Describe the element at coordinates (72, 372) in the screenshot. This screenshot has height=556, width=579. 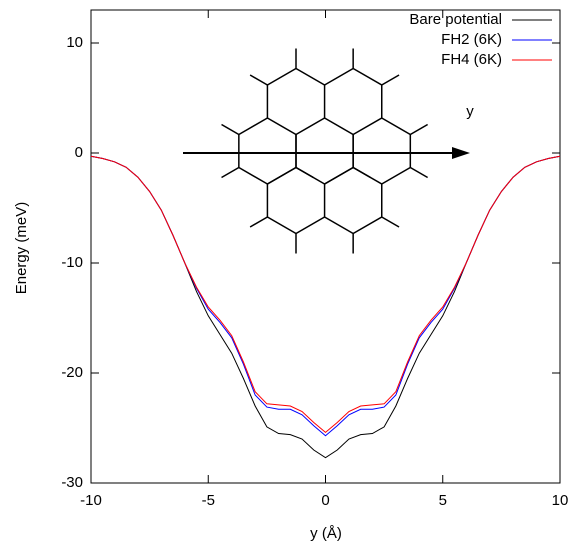
I see `y-tick-label: -20` at that location.